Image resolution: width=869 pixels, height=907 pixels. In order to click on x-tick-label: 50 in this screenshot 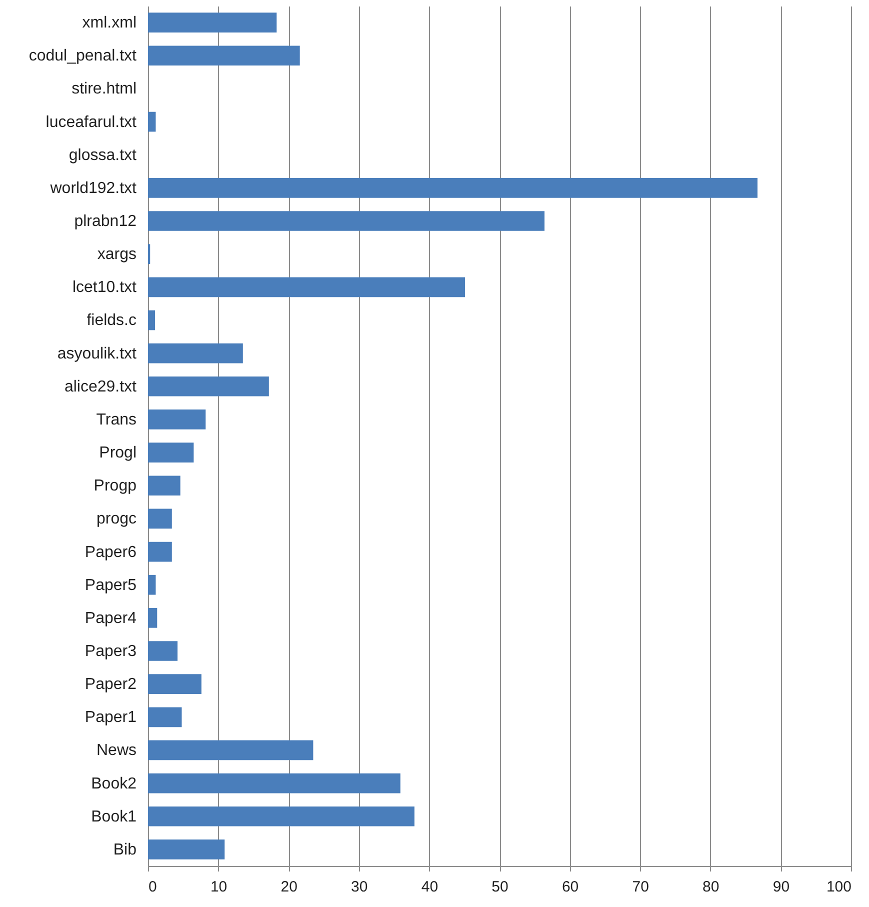, I will do `click(500, 887)`.